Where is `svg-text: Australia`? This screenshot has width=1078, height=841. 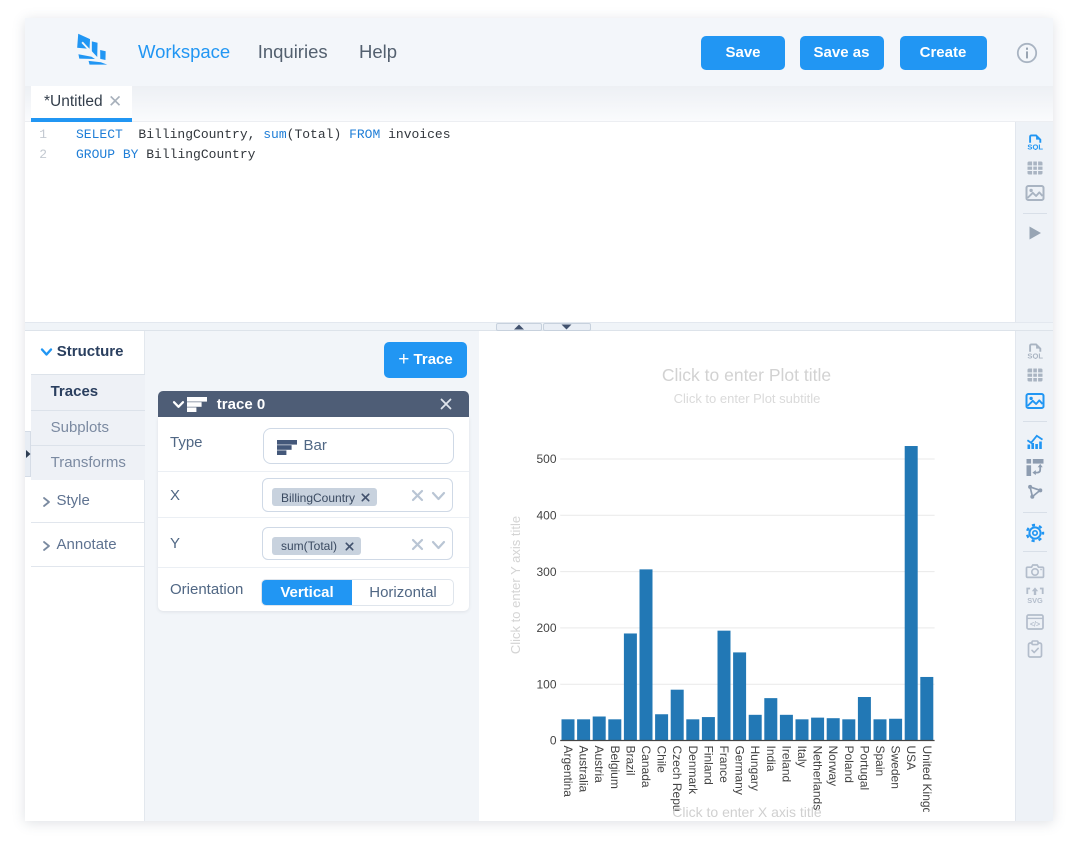
svg-text: Australia is located at coordinates (584, 769).